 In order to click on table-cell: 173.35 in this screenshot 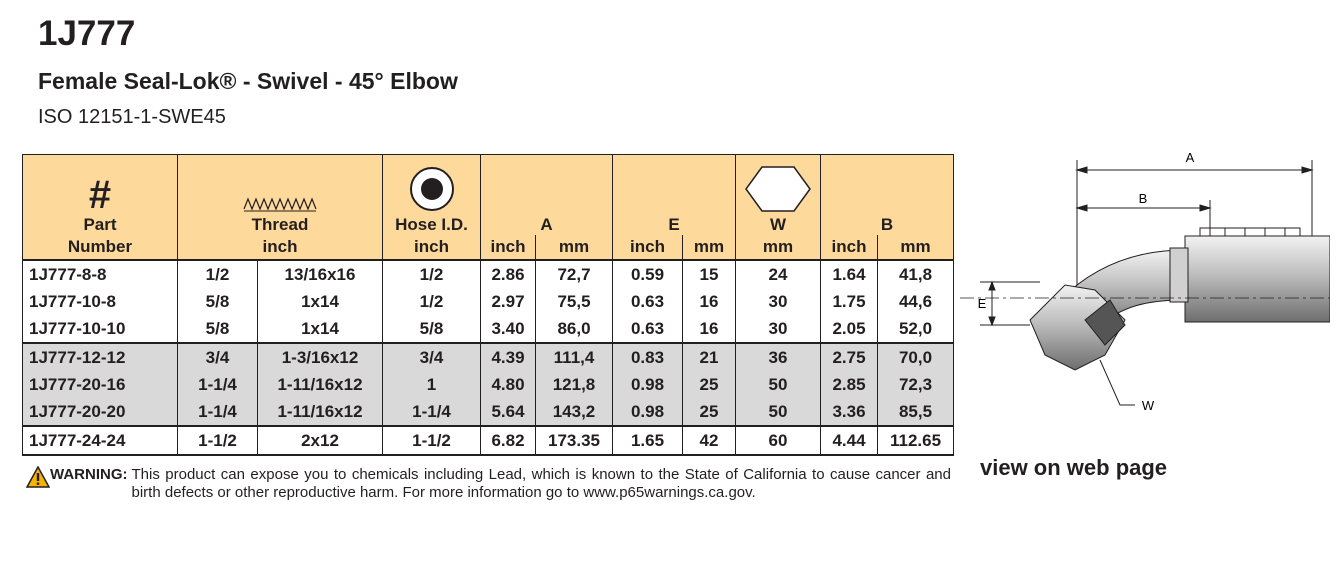, I will do `click(574, 440)`.